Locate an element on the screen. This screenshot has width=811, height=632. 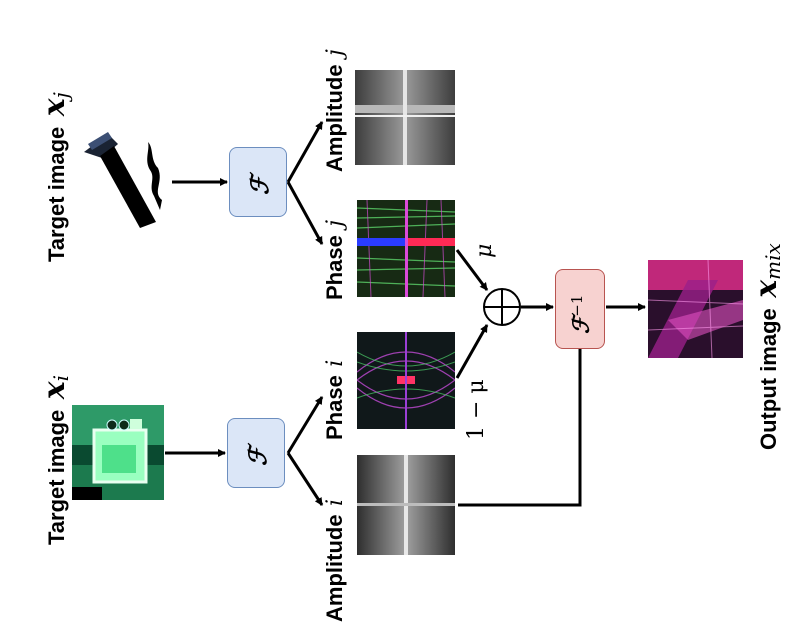
arrow-phase-i-to-oplus is located at coordinates (472, 351).